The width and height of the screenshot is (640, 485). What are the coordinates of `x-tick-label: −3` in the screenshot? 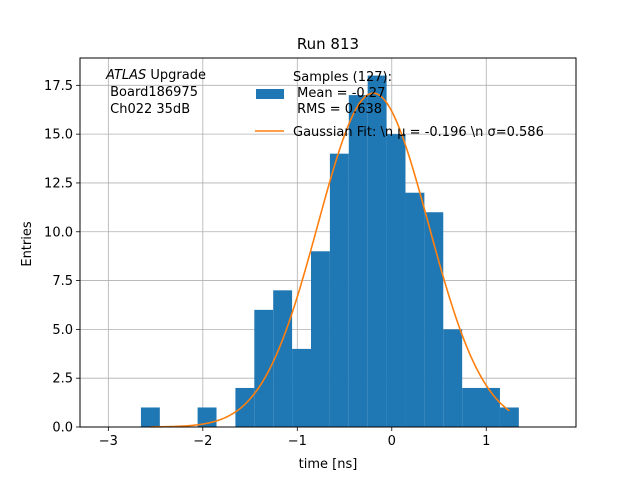 It's located at (108, 441).